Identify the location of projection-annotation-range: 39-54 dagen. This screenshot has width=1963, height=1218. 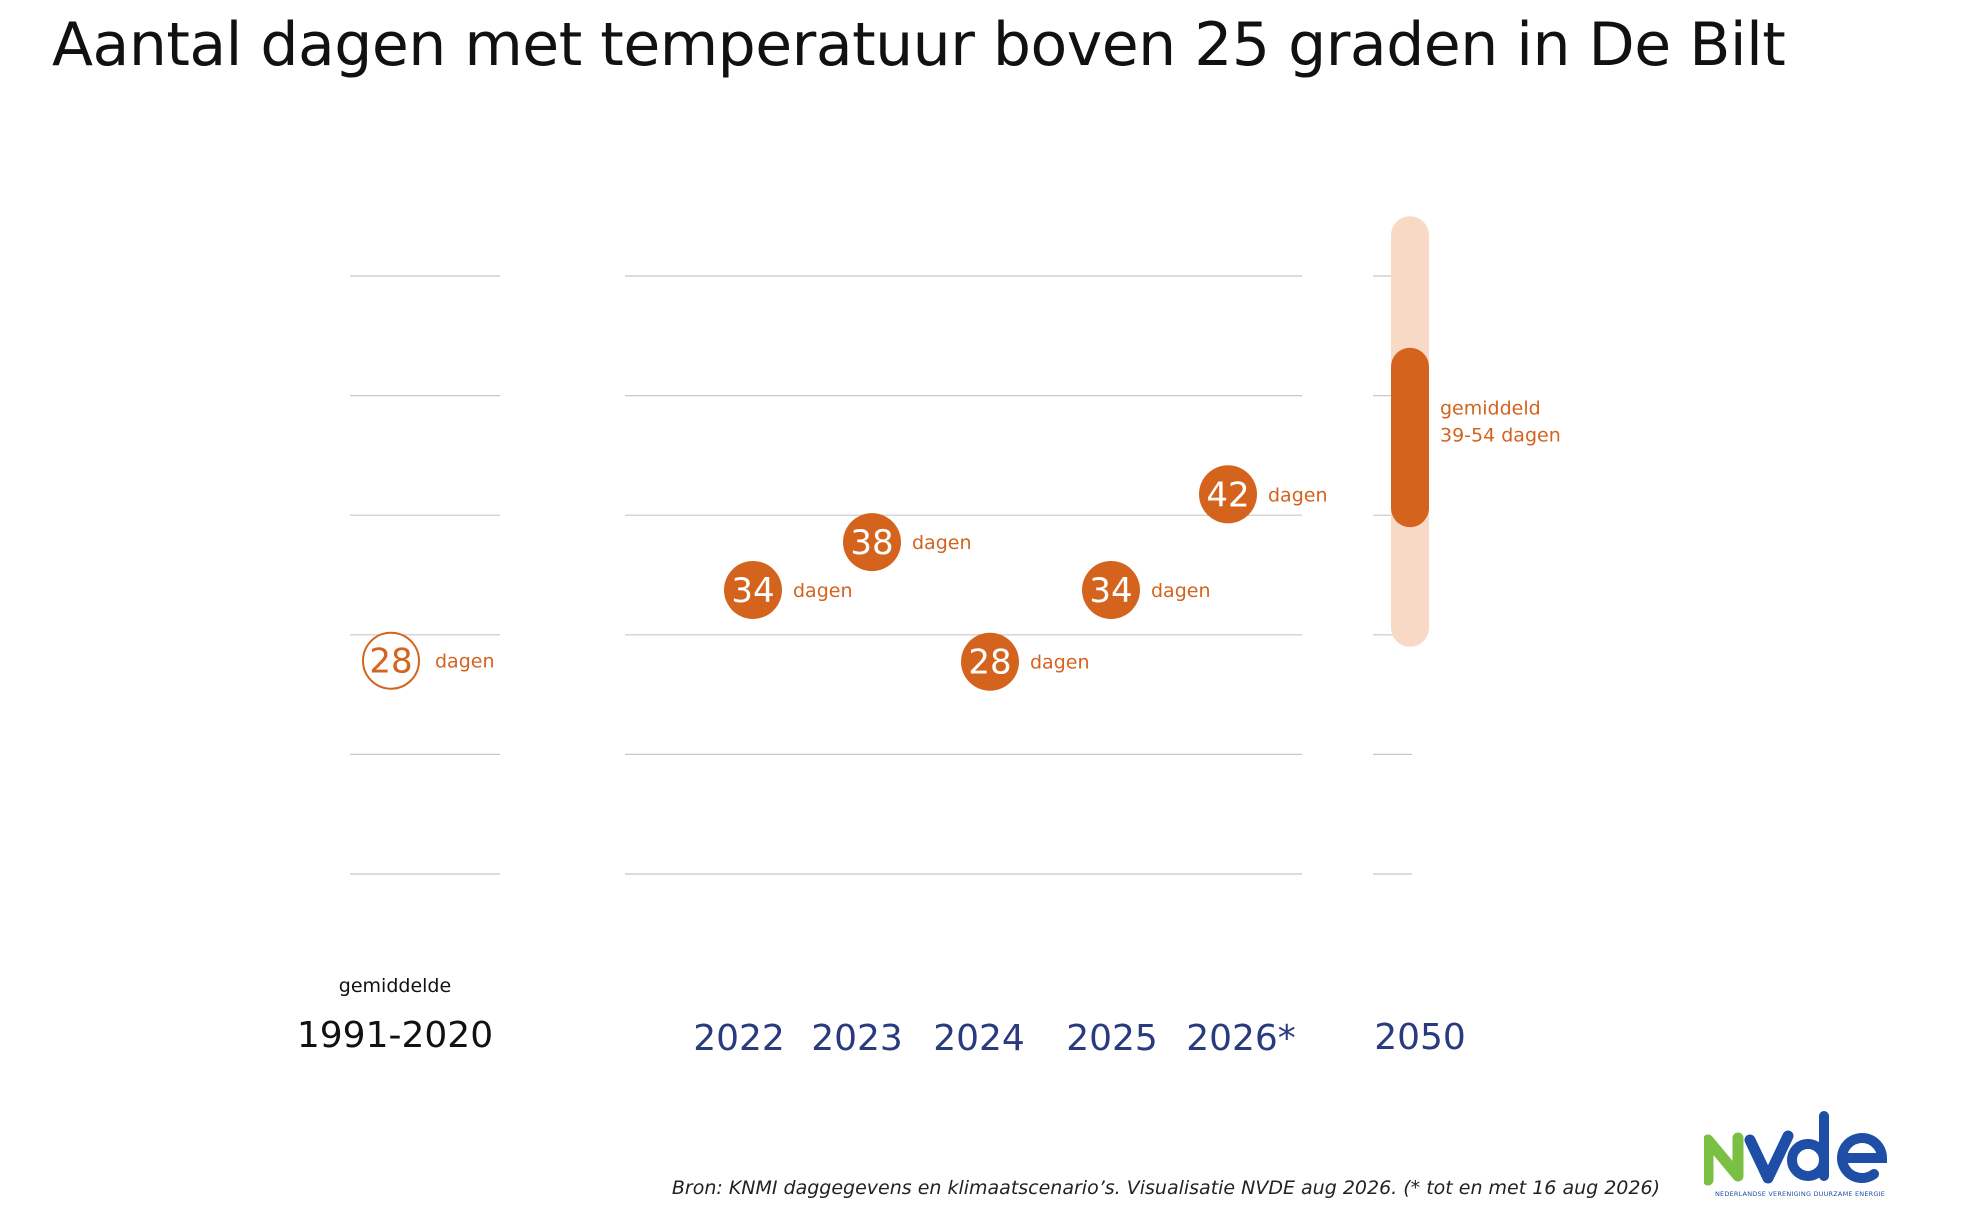
(1500, 436).